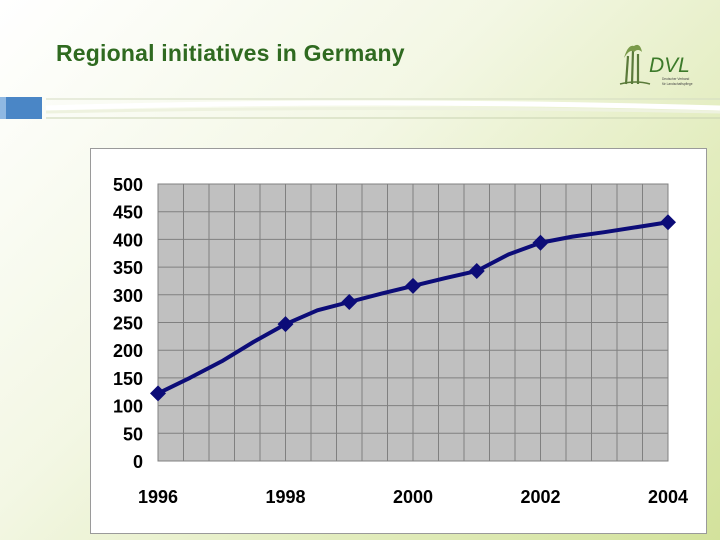 Image resolution: width=720 pixels, height=540 pixels. What do you see at coordinates (413, 497) in the screenshot?
I see `x-tick-label: 2000` at bounding box center [413, 497].